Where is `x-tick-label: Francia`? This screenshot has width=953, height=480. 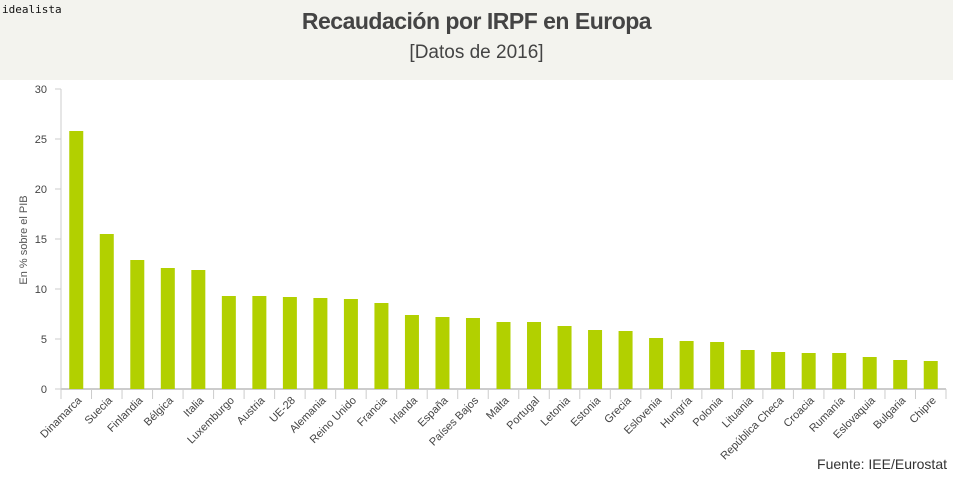
x-tick-label: Francia is located at coordinates (372, 411).